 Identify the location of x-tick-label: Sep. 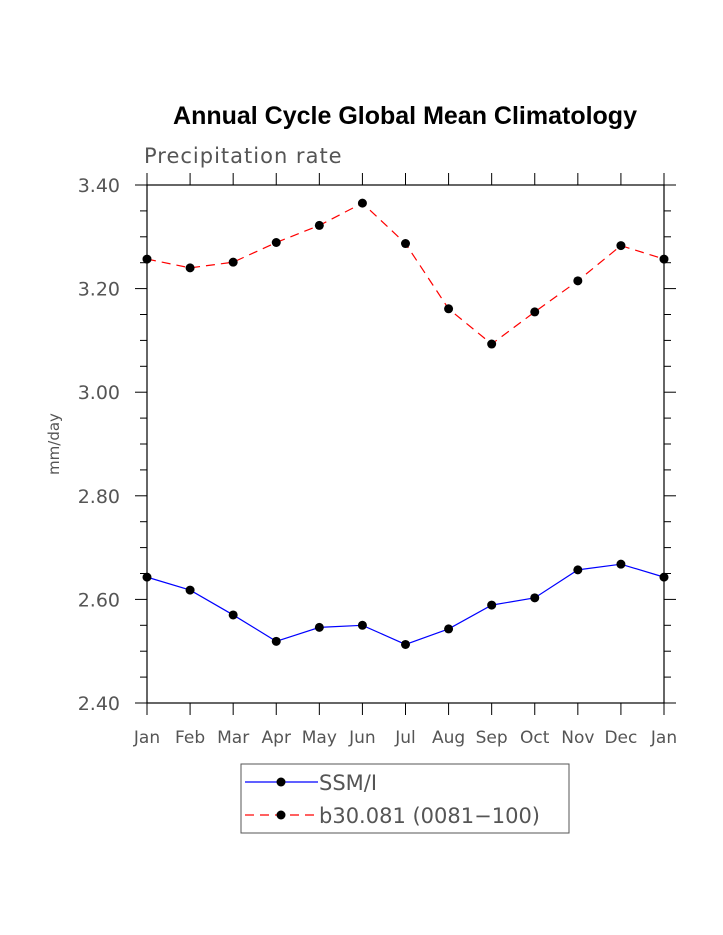
(492, 738).